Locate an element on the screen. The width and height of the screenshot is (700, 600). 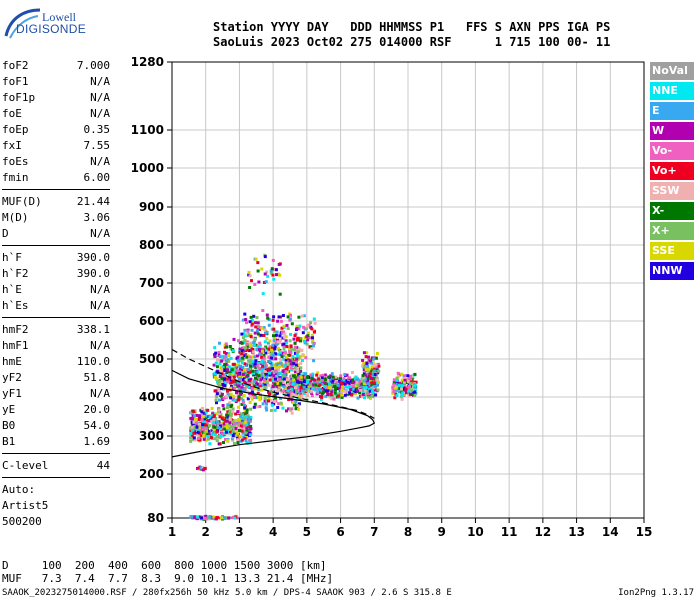
parameter-value: N/A is located at coordinates (100, 393).